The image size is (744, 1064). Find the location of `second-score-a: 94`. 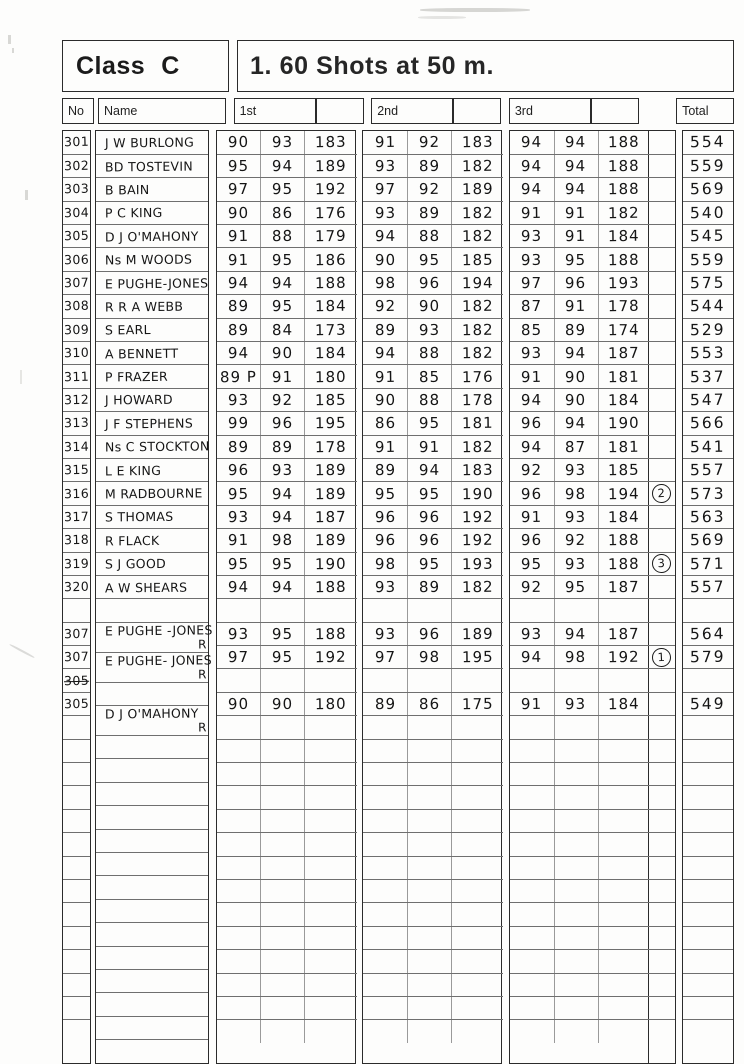

second-score-a: 94 is located at coordinates (385, 353).